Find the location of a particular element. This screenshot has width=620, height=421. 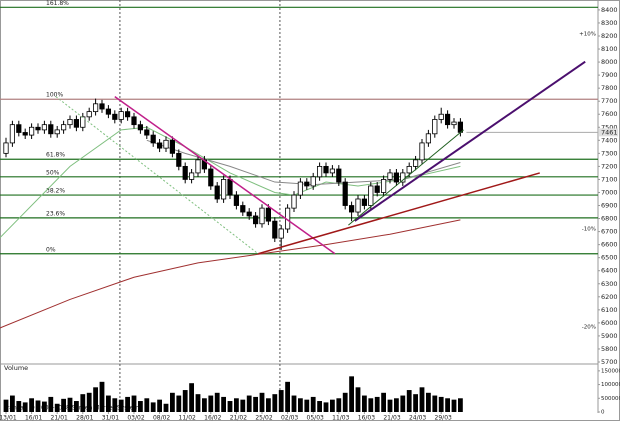

y-tick-label: 6600 is located at coordinates (609, 245).